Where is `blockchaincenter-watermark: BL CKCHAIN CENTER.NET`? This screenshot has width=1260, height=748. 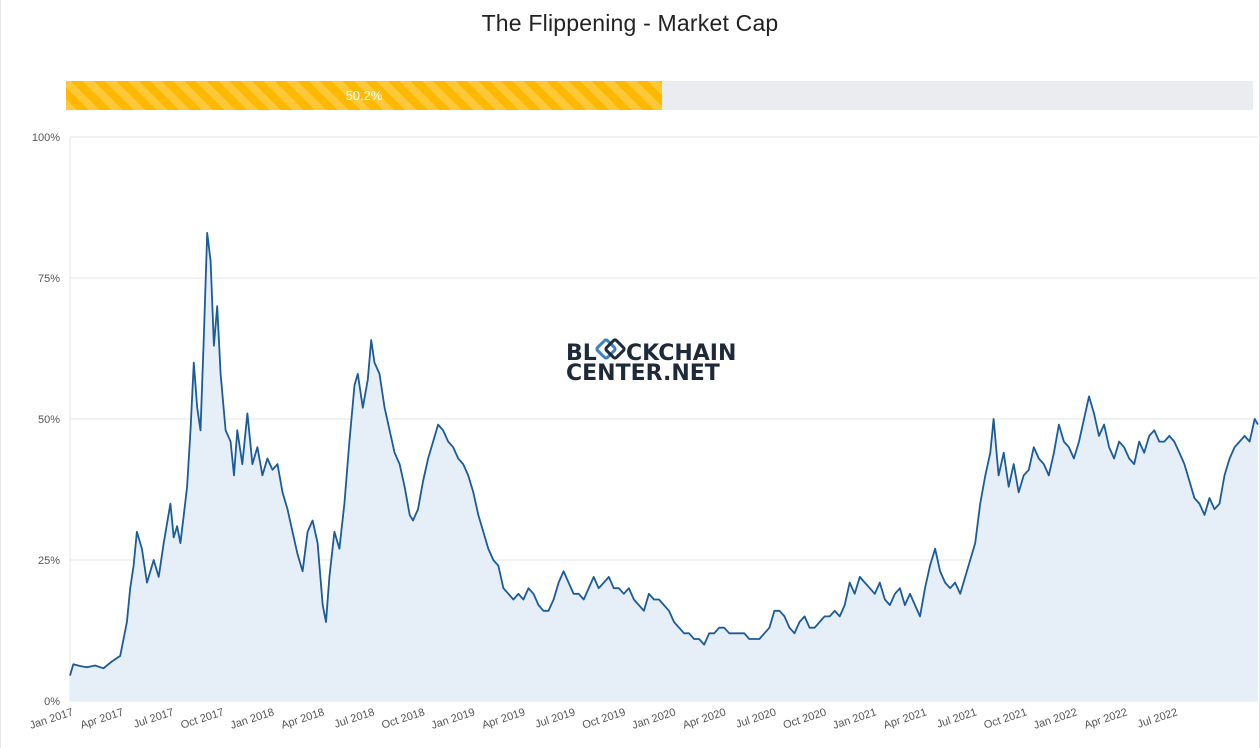
blockchaincenter-watermark: BL CKCHAIN CENTER.NET is located at coordinates (651, 362).